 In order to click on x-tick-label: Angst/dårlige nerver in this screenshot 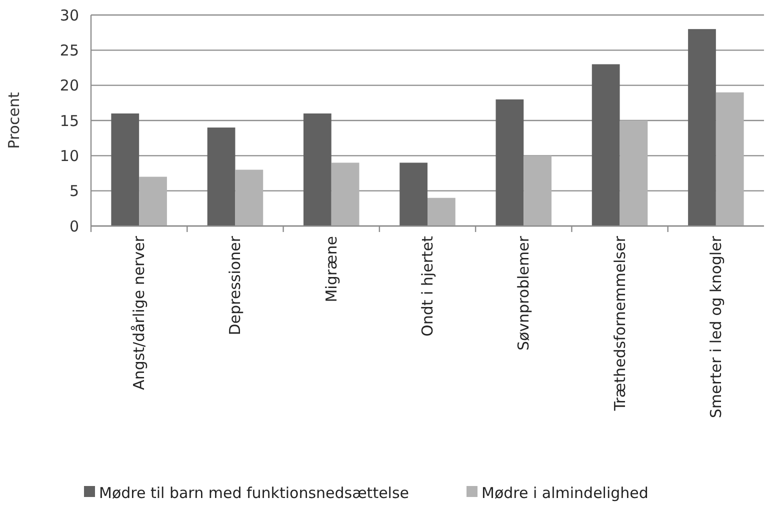, I will do `click(139, 312)`.